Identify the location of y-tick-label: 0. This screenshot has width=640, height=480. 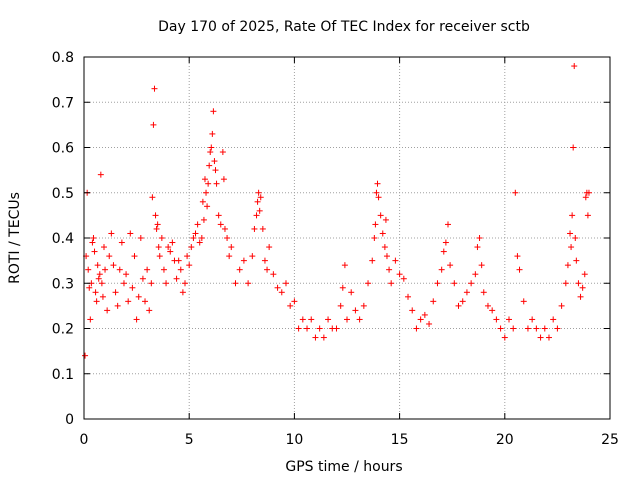
(69, 420).